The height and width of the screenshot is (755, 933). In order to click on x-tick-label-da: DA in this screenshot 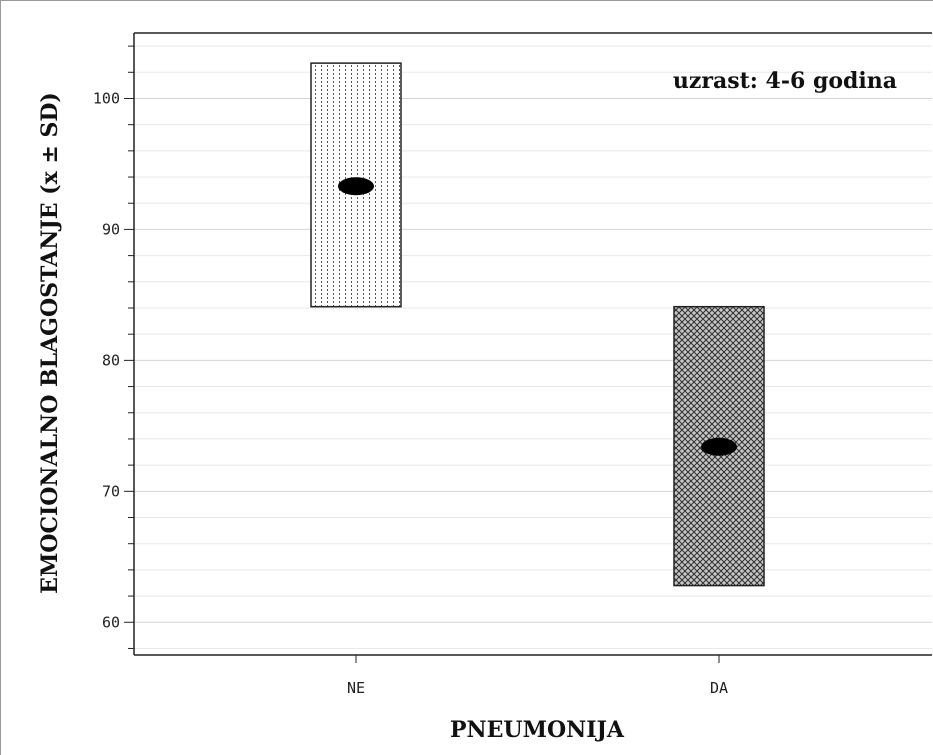, I will do `click(719, 688)`.